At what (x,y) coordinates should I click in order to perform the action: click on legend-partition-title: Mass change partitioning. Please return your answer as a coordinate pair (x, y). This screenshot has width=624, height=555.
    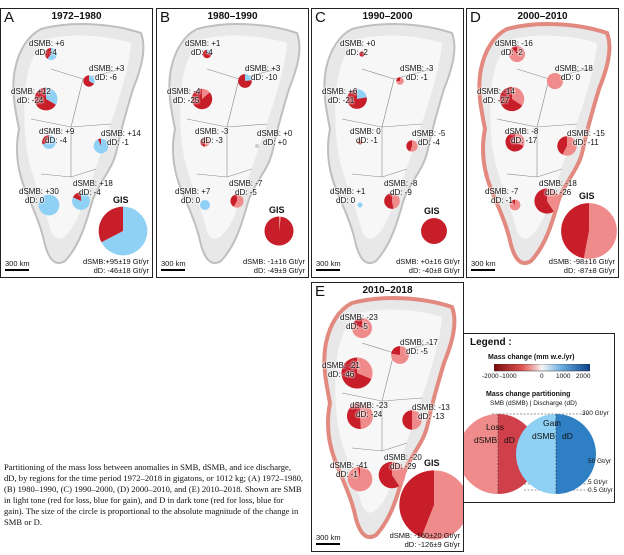
    Looking at the image, I should click on (528, 394).